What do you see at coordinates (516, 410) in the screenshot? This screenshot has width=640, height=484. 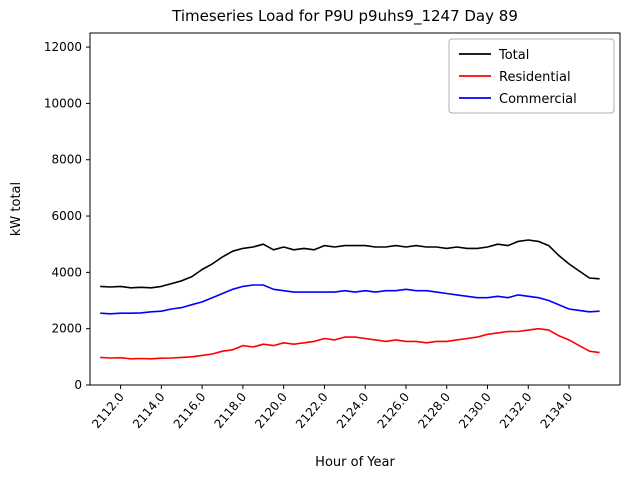 I see `x-tick-label: 2132.0` at bounding box center [516, 410].